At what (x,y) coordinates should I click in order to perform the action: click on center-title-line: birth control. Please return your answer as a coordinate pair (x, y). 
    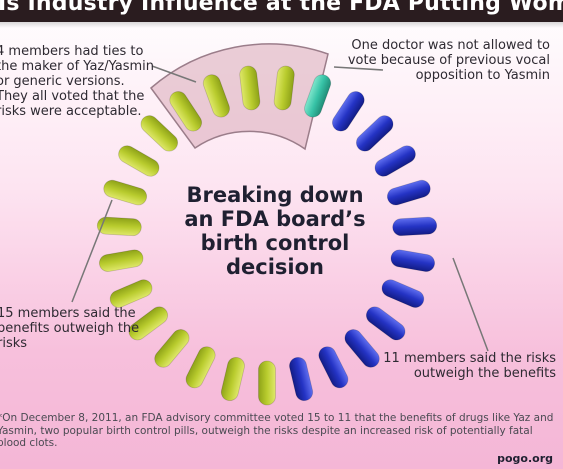
    Looking at the image, I should click on (275, 243).